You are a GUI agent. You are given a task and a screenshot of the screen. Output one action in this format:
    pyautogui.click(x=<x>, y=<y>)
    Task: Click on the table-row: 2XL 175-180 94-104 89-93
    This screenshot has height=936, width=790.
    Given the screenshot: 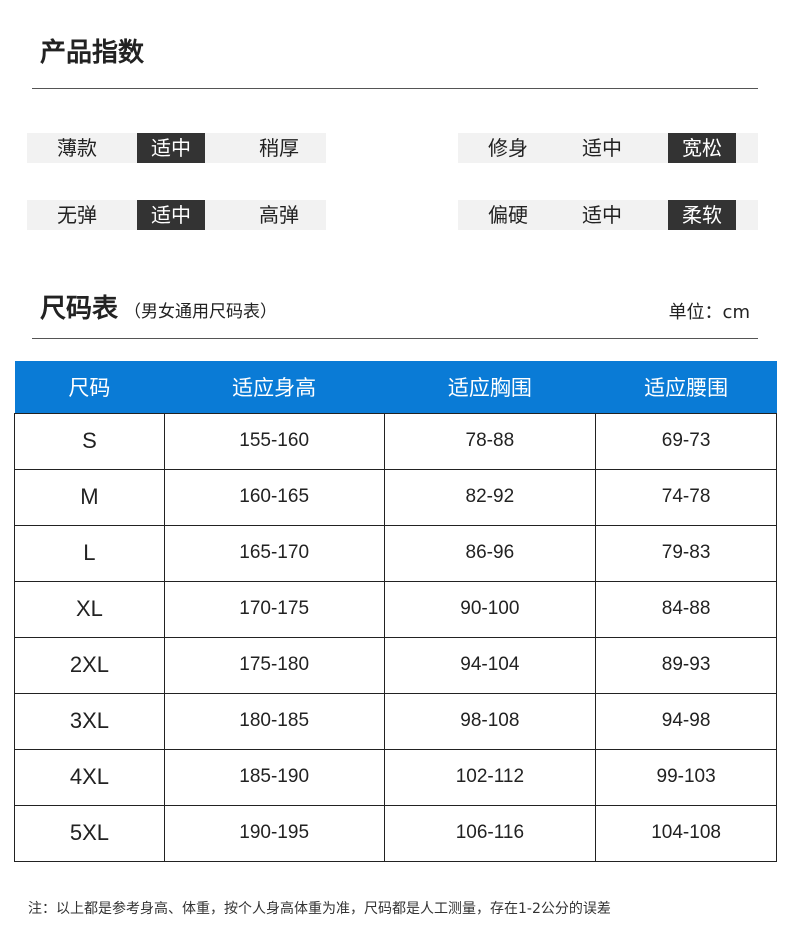 What is the action you would take?
    pyautogui.click(x=395, y=665)
    